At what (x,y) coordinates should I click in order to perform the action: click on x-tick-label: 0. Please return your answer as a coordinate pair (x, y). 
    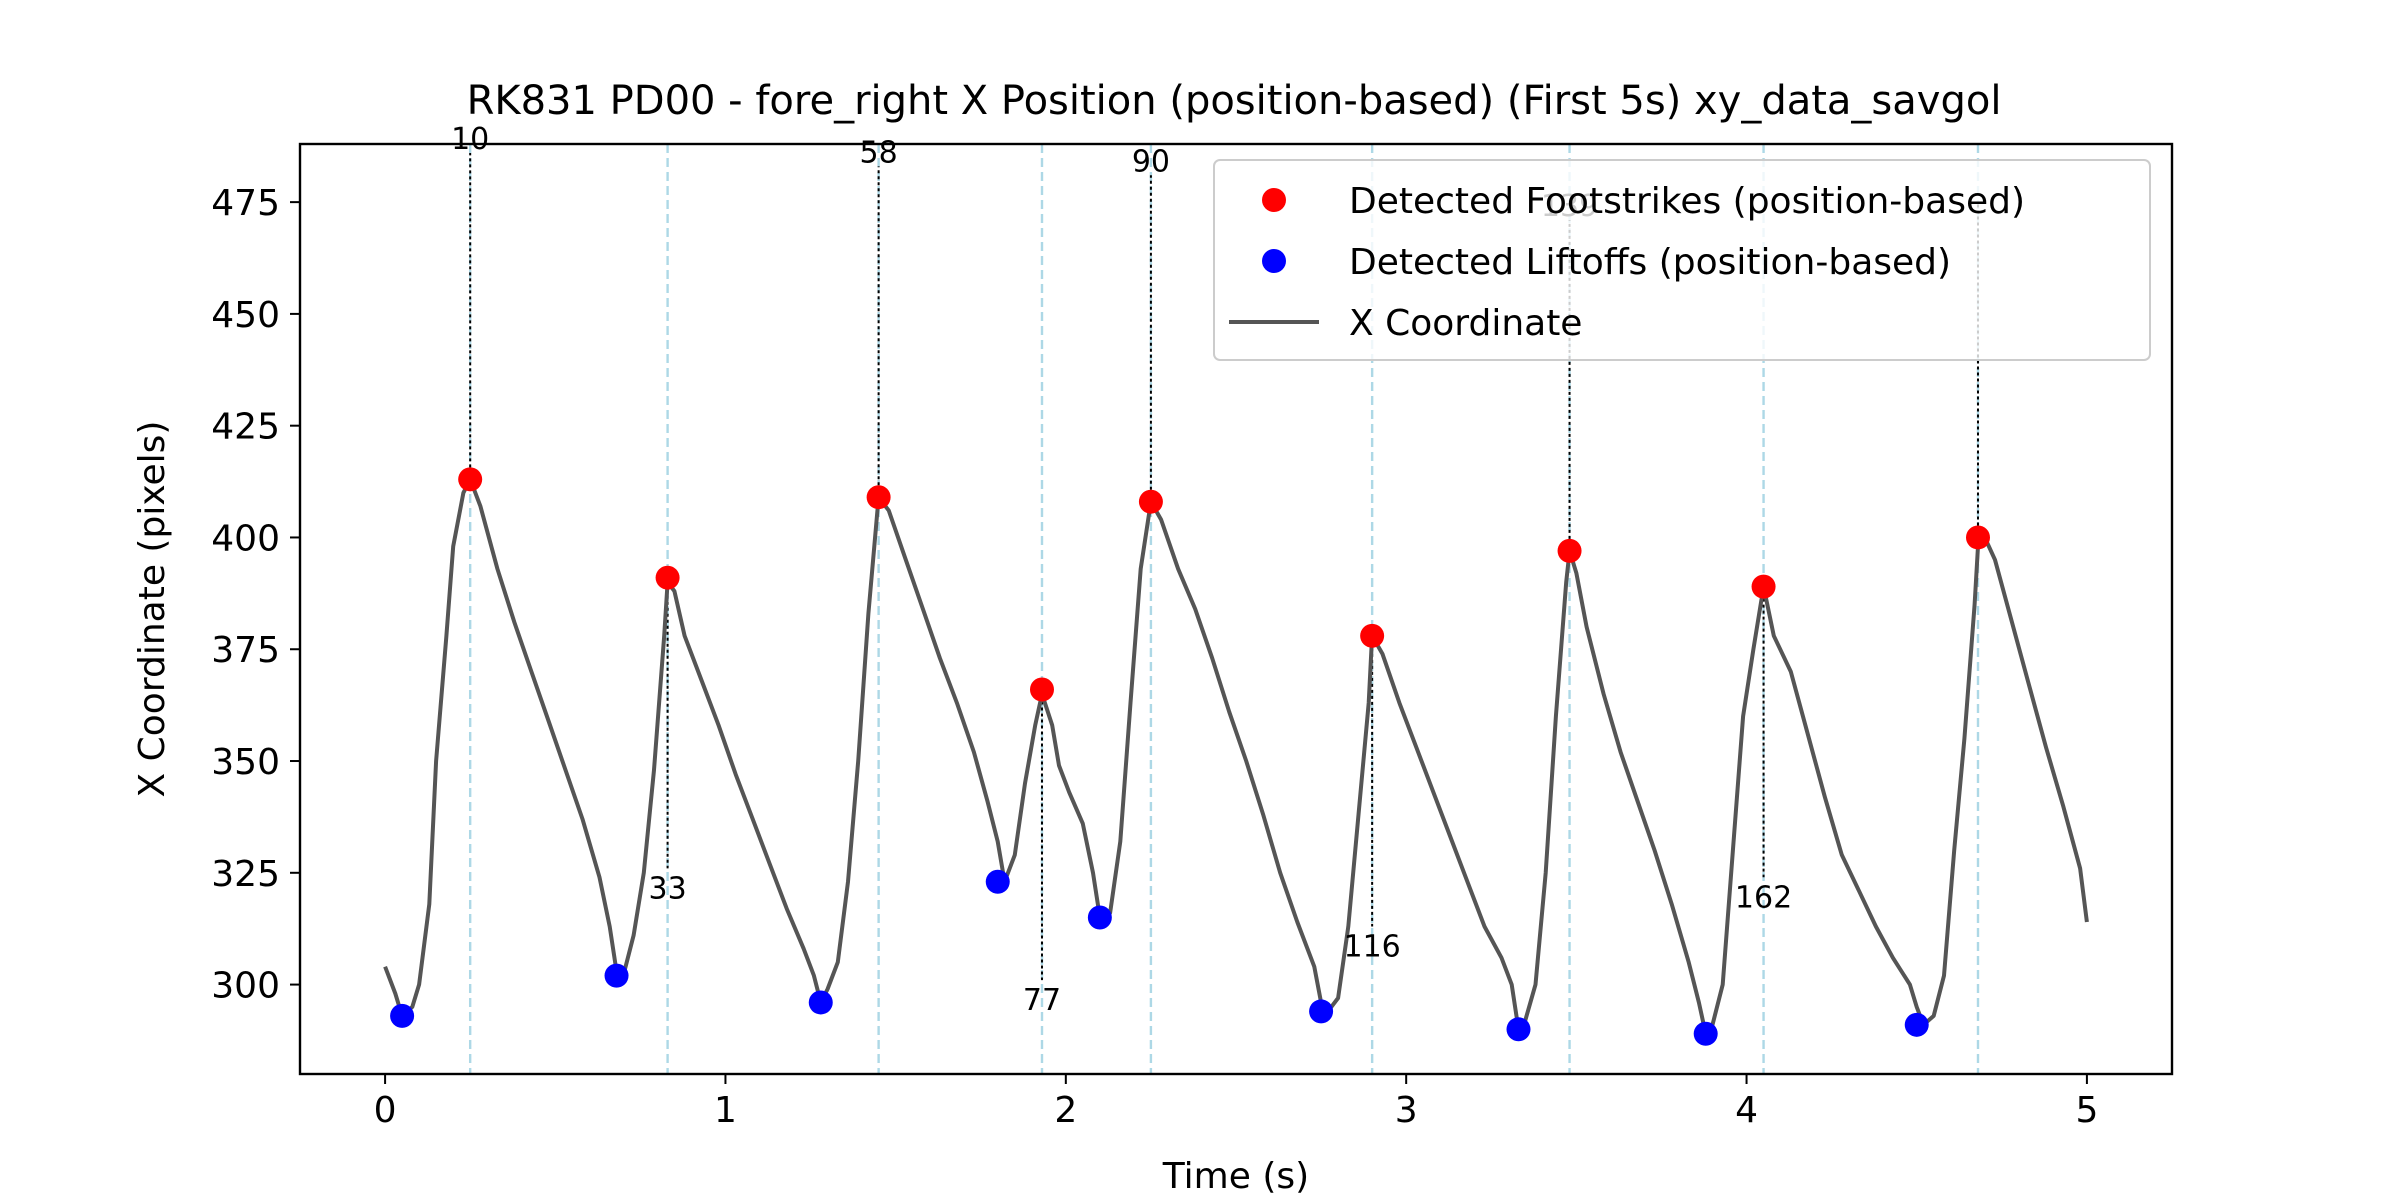
    Looking at the image, I should click on (385, 1110).